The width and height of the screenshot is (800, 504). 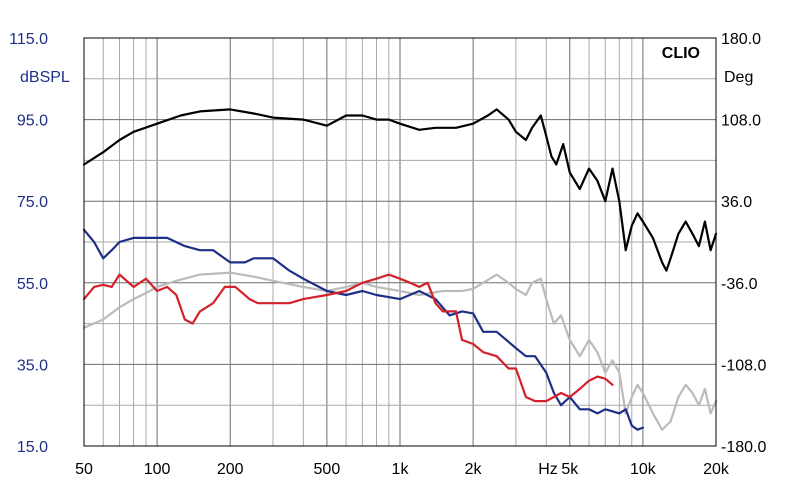 I want to click on right-axis-label: Deg, so click(x=738, y=77).